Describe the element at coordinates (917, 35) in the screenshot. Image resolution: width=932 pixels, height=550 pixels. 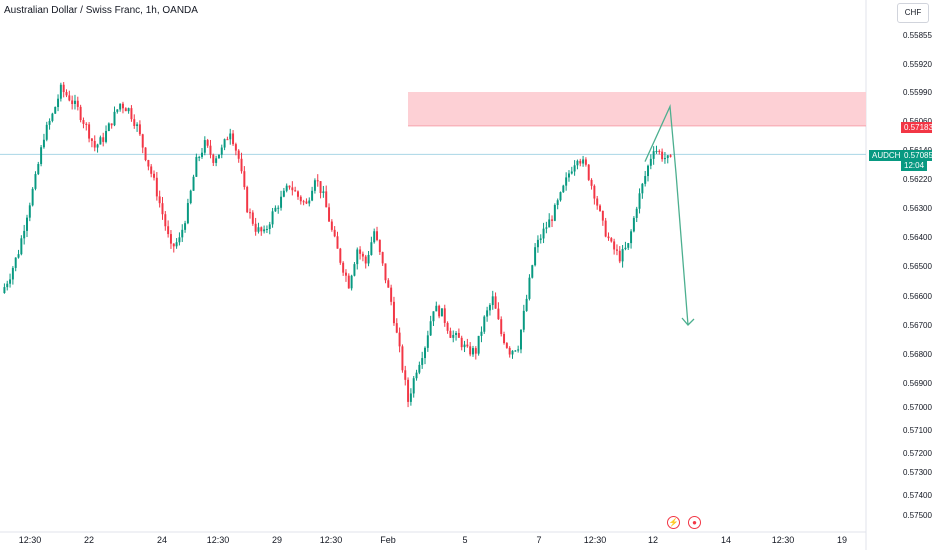
I see `price-tick-label: 0.55855` at that location.